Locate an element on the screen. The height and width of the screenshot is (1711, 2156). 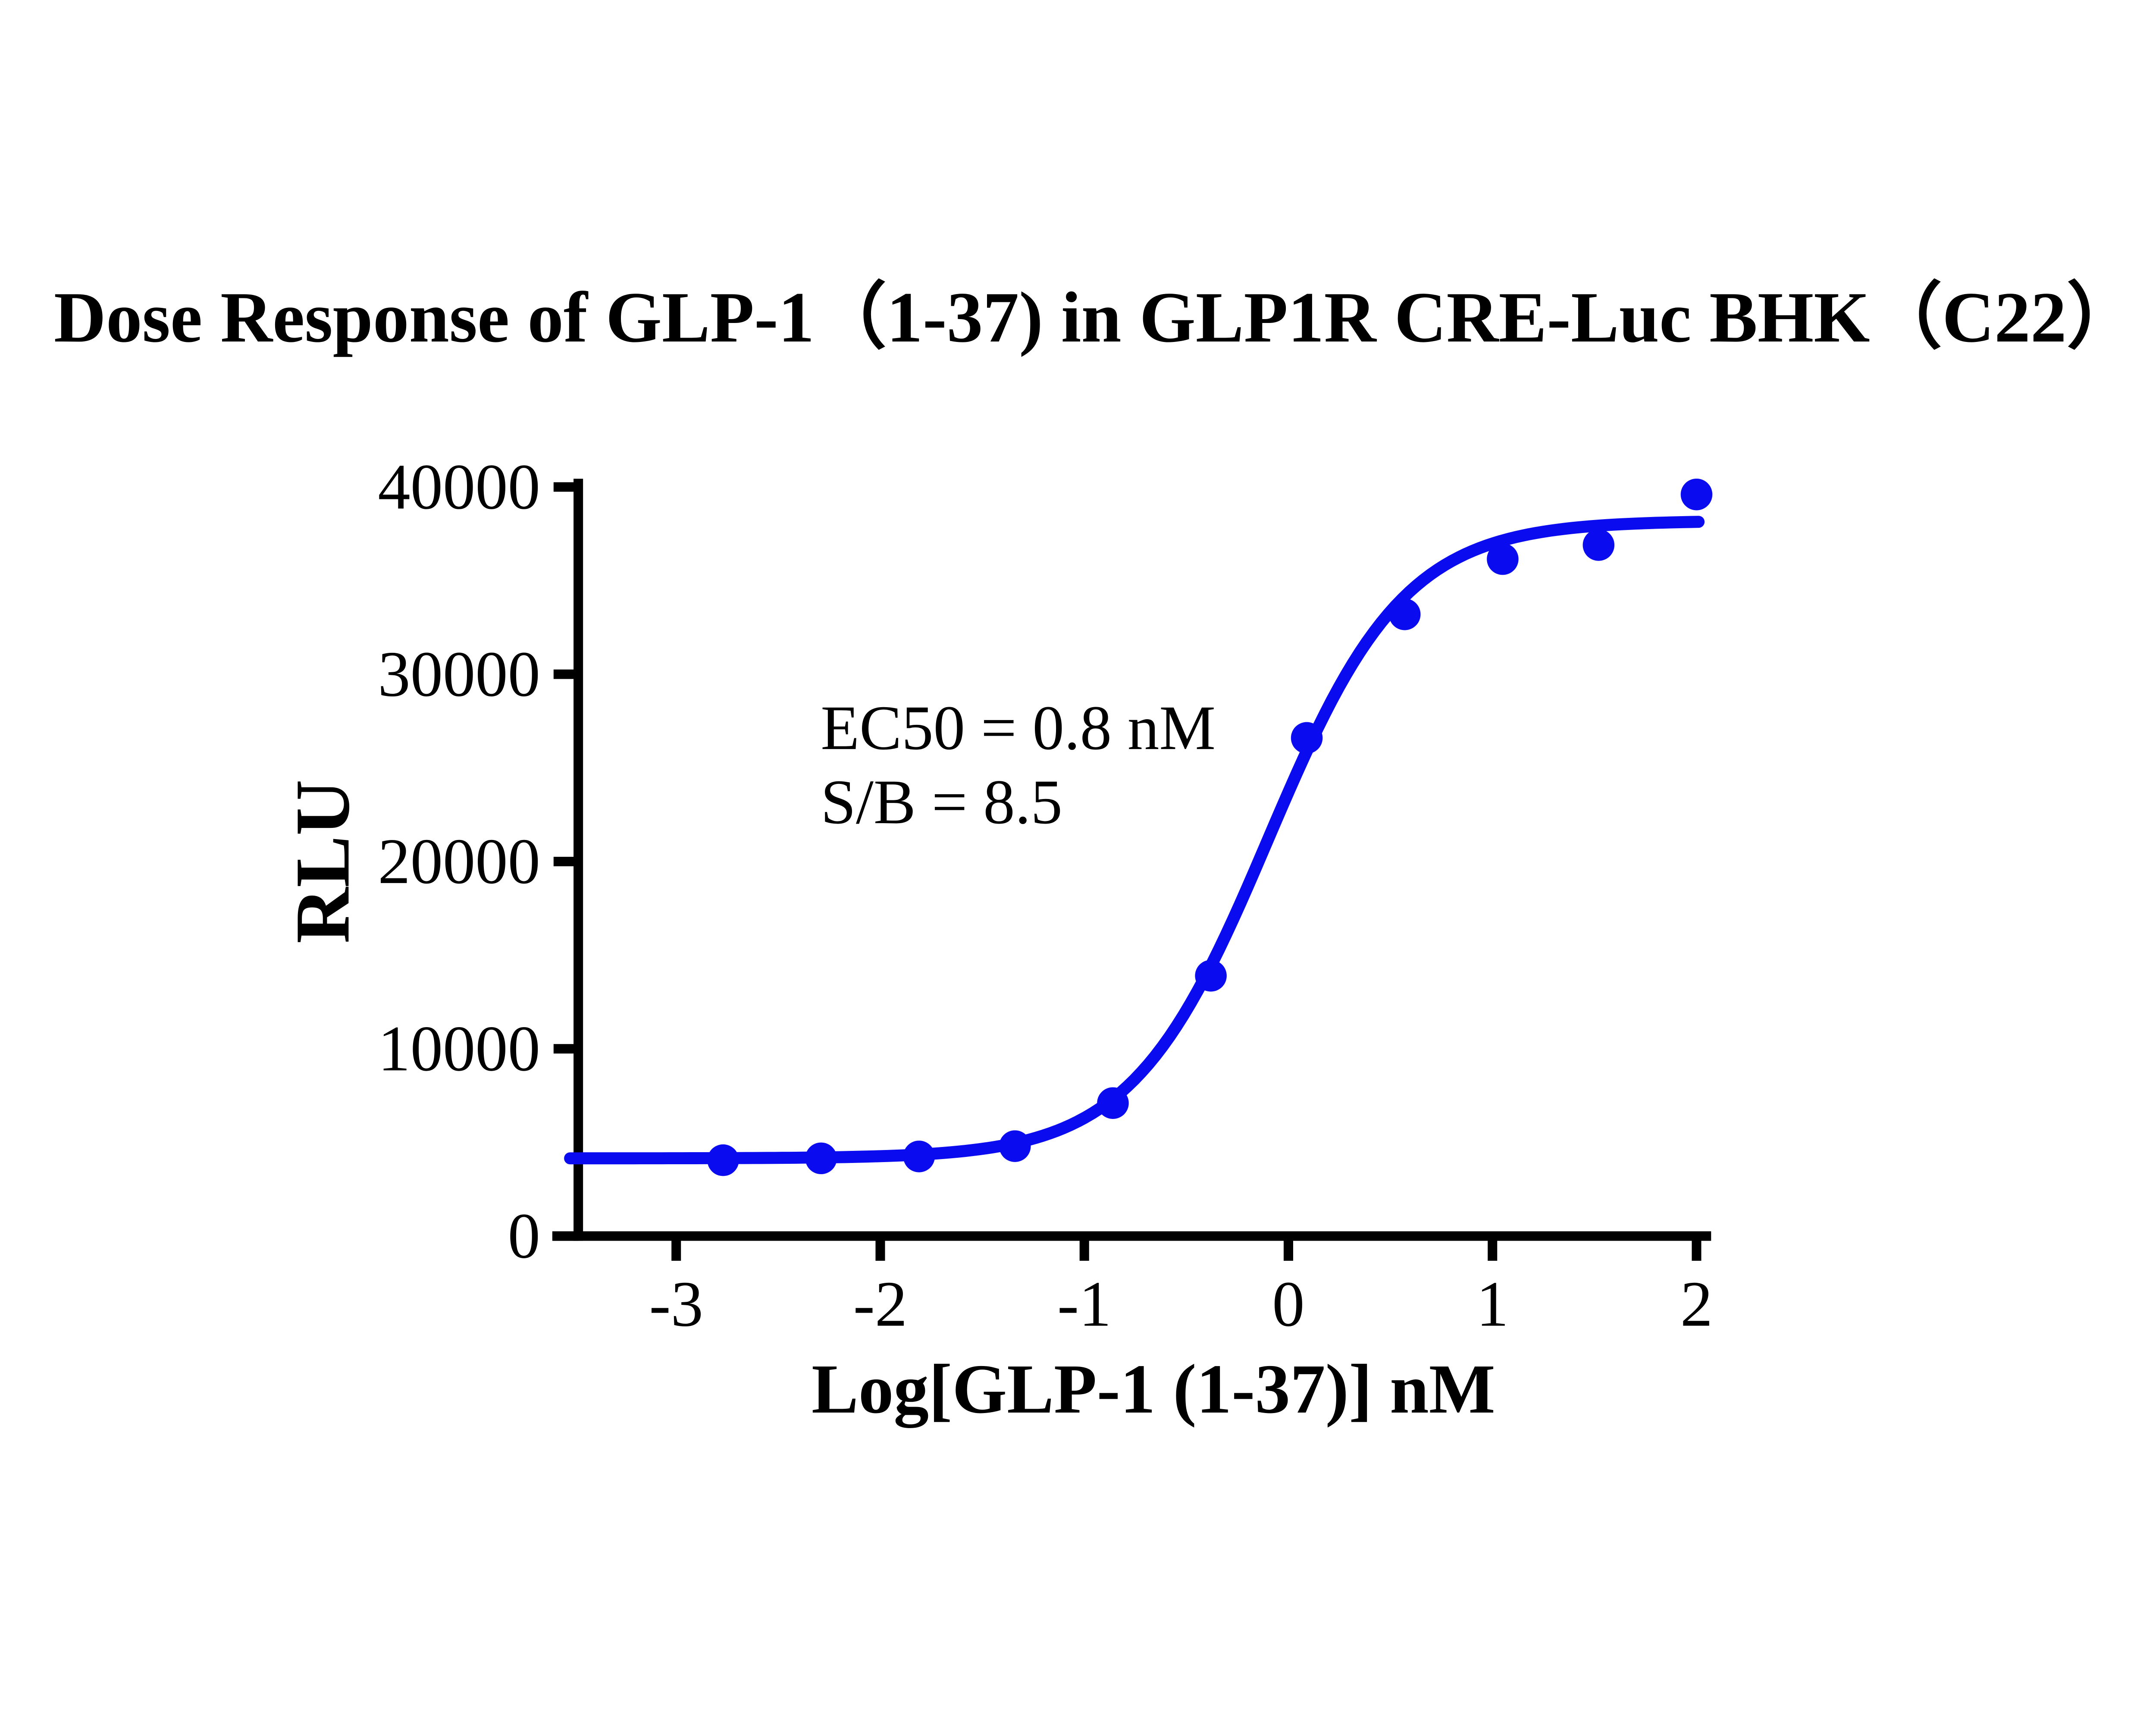
x-tick-label: -2 is located at coordinates (880, 1304).